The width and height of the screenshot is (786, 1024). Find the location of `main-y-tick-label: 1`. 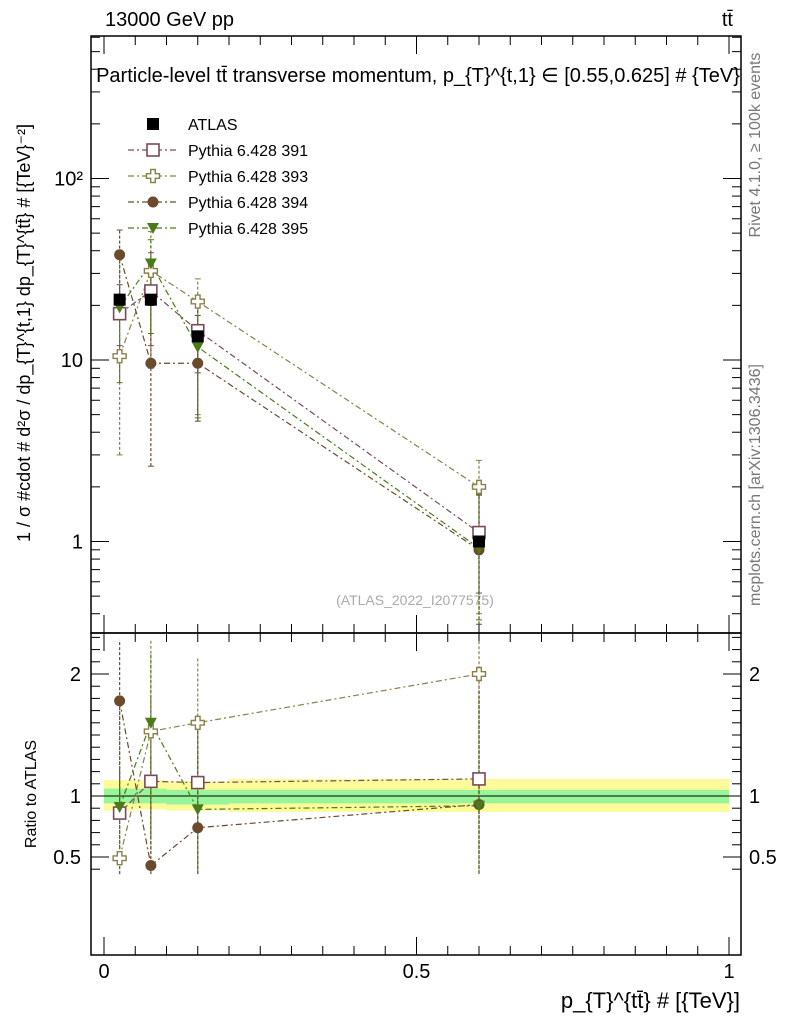

main-y-tick-label: 1 is located at coordinates (77, 543).